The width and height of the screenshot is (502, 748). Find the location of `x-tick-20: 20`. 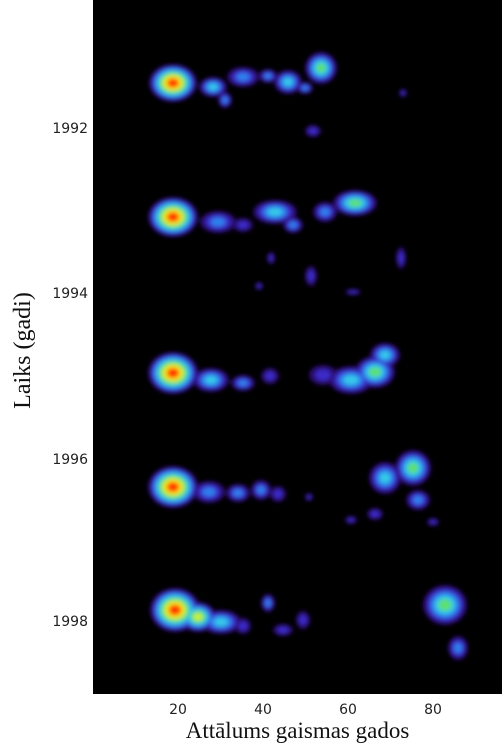

x-tick-20: 20 is located at coordinates (178, 710).